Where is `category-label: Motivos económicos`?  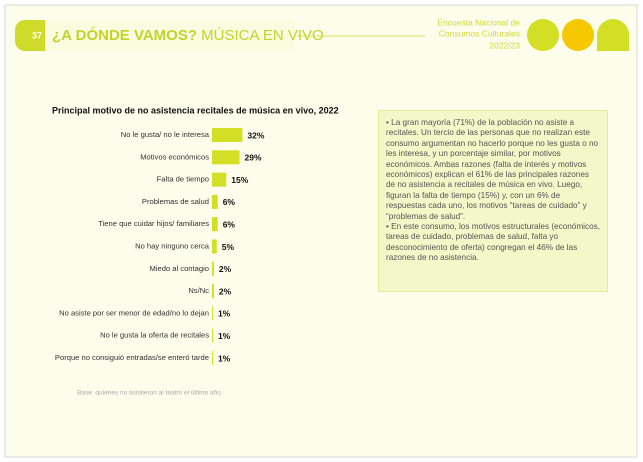 category-label: Motivos económicos is located at coordinates (174, 156).